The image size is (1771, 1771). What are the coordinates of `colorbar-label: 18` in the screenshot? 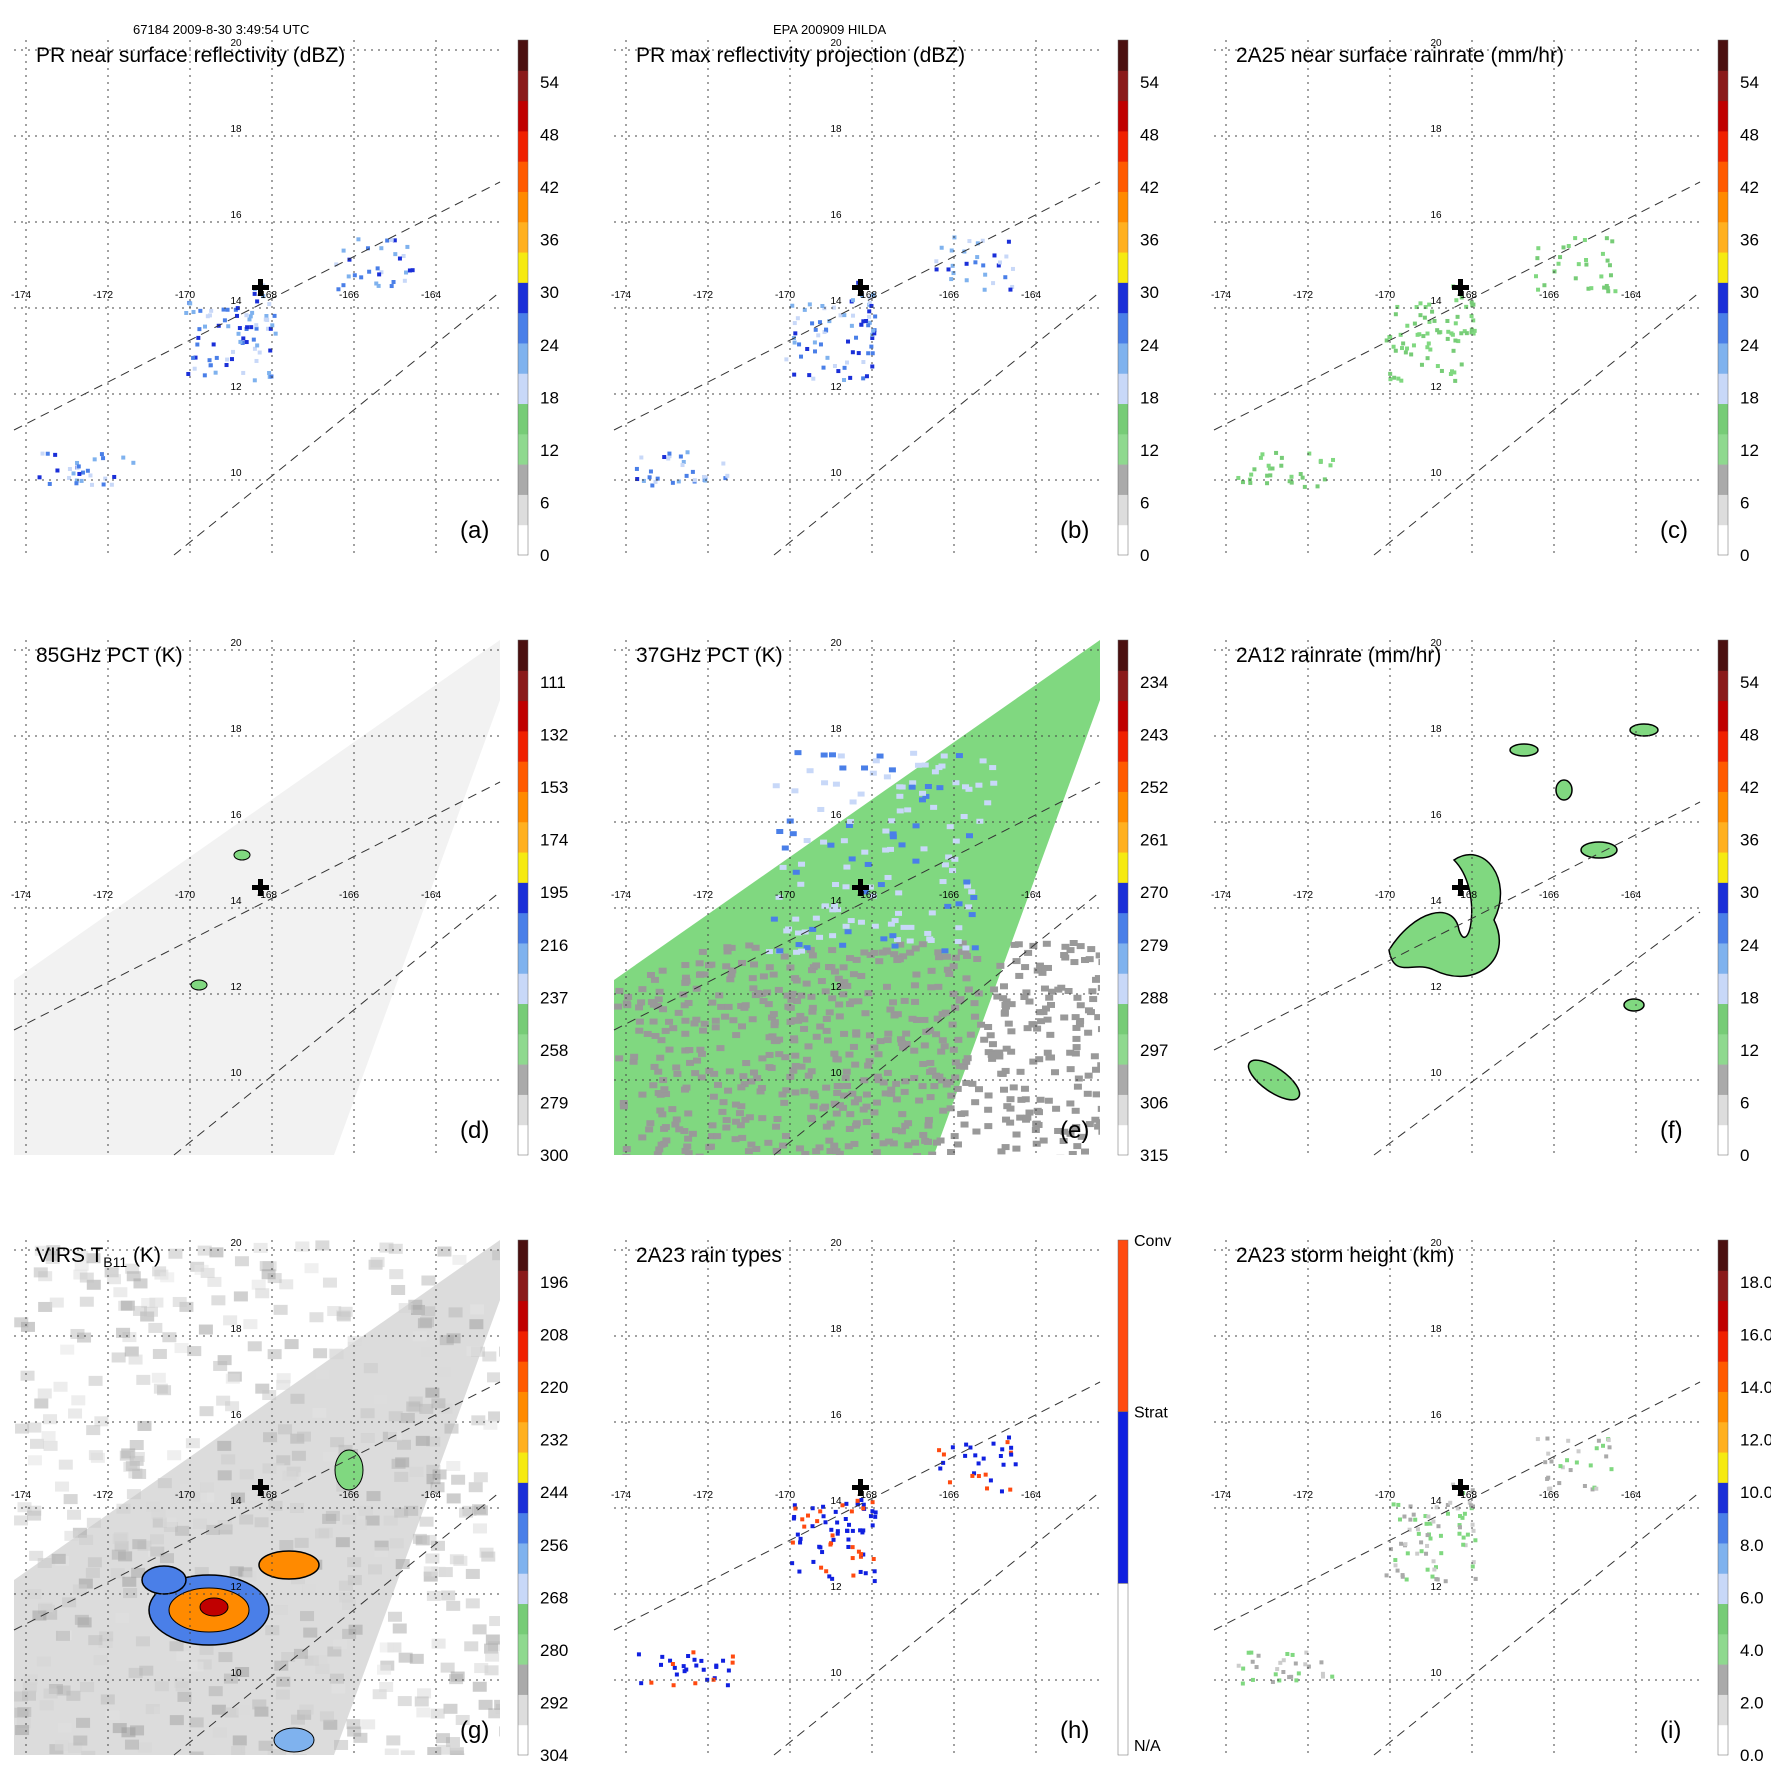 It's located at (1149, 397).